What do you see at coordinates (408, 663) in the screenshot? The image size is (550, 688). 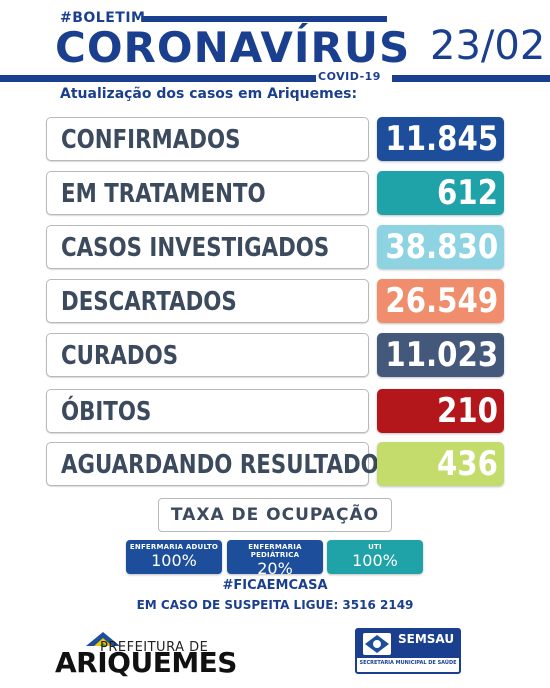 I see `semsau-subtitle: SECRETARIA MUNICIPAL DE SAÚDE` at bounding box center [408, 663].